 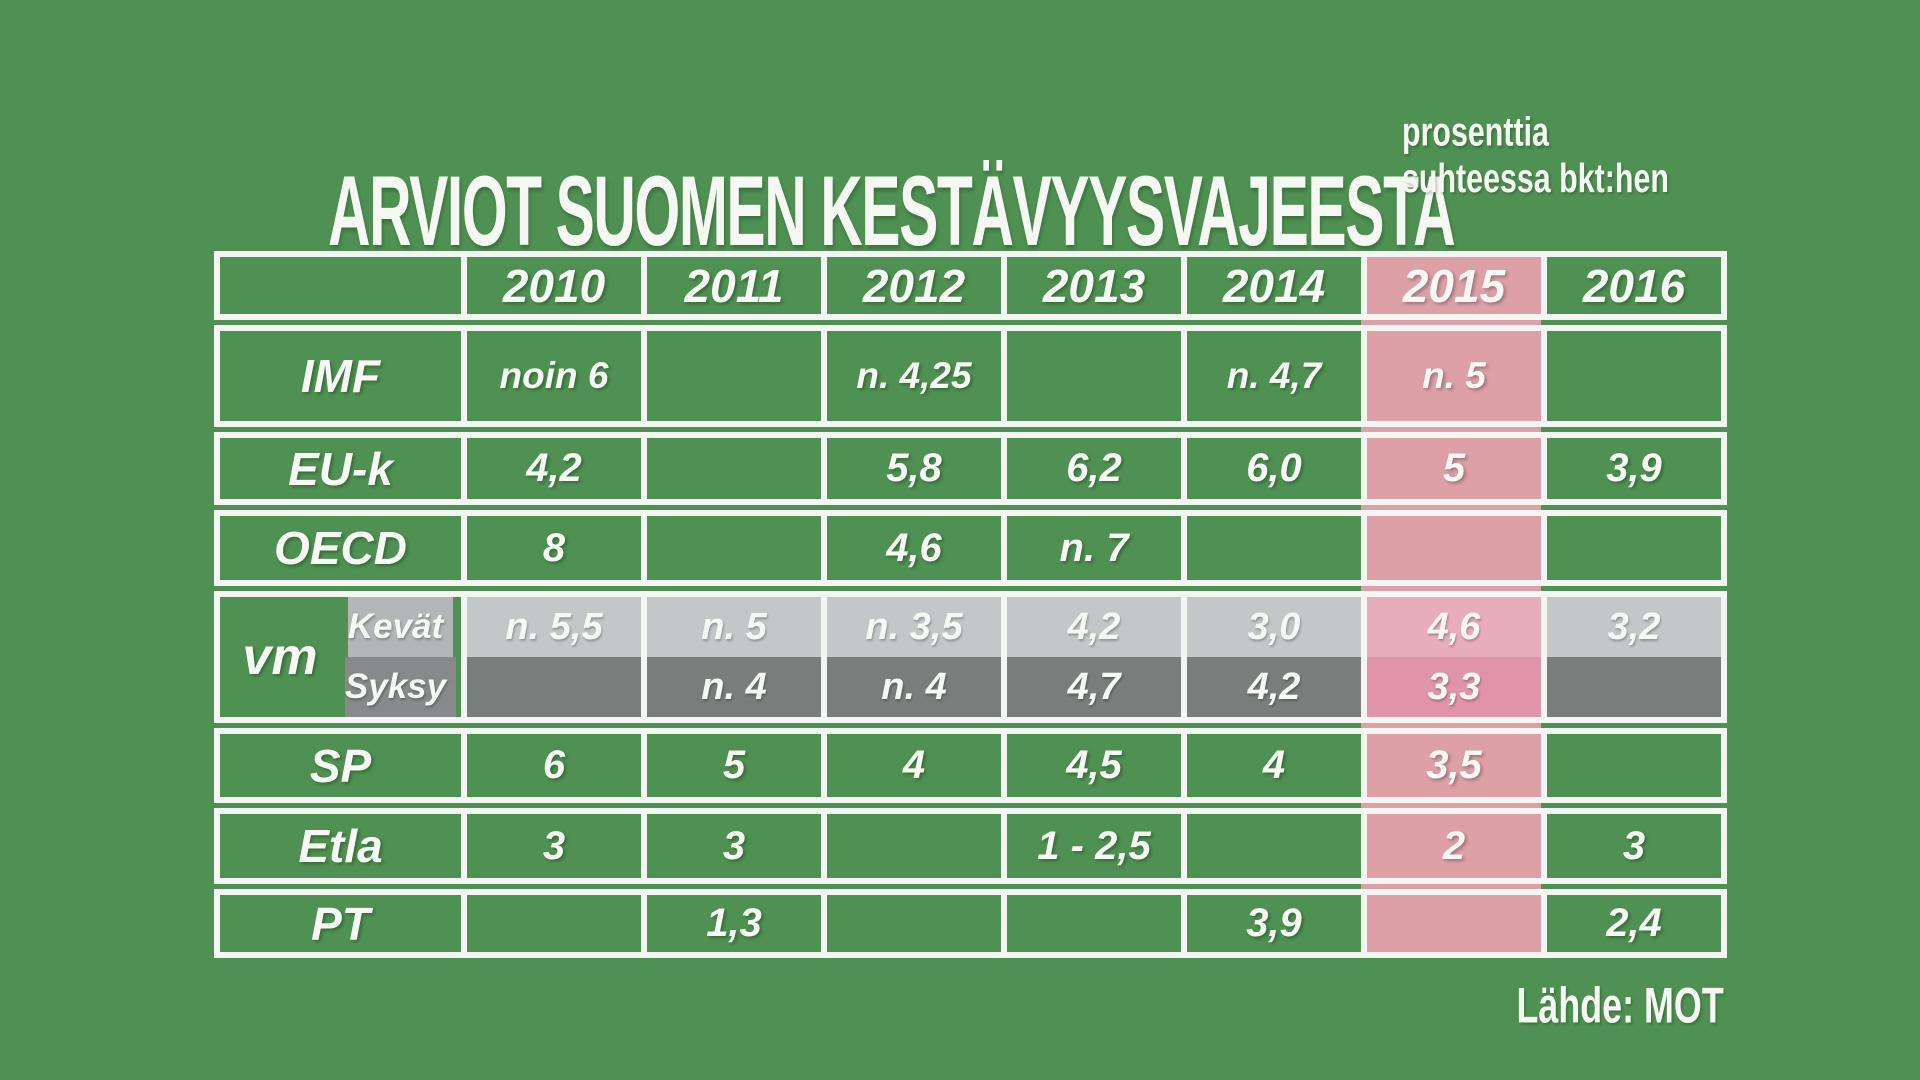 I want to click on cell-pt-2013, so click(x=1091, y=923).